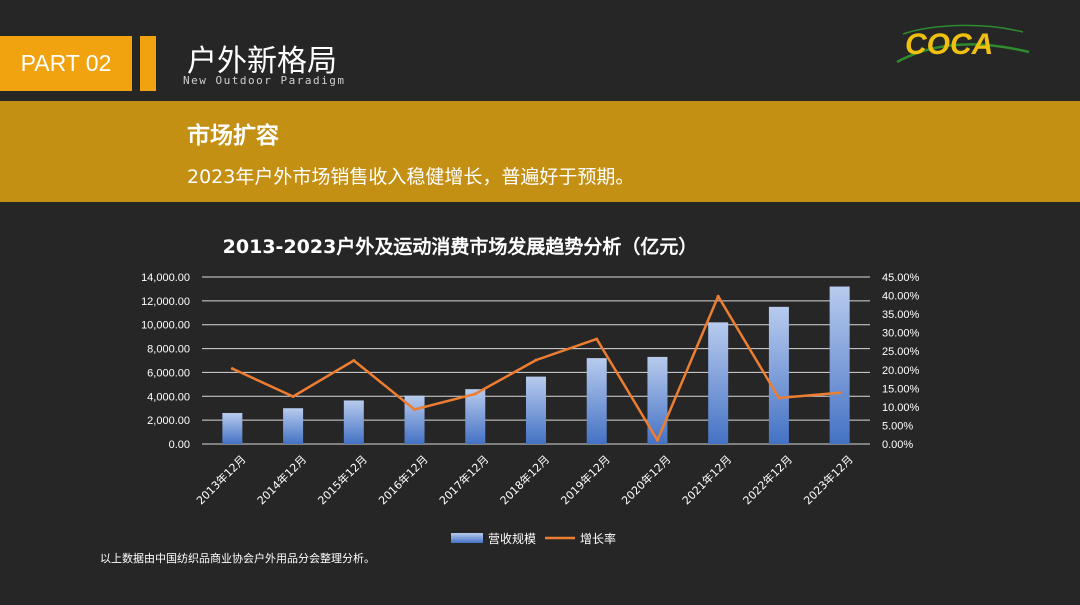 The width and height of the screenshot is (1080, 605). I want to click on band-heading: 市场扩容, so click(233, 136).